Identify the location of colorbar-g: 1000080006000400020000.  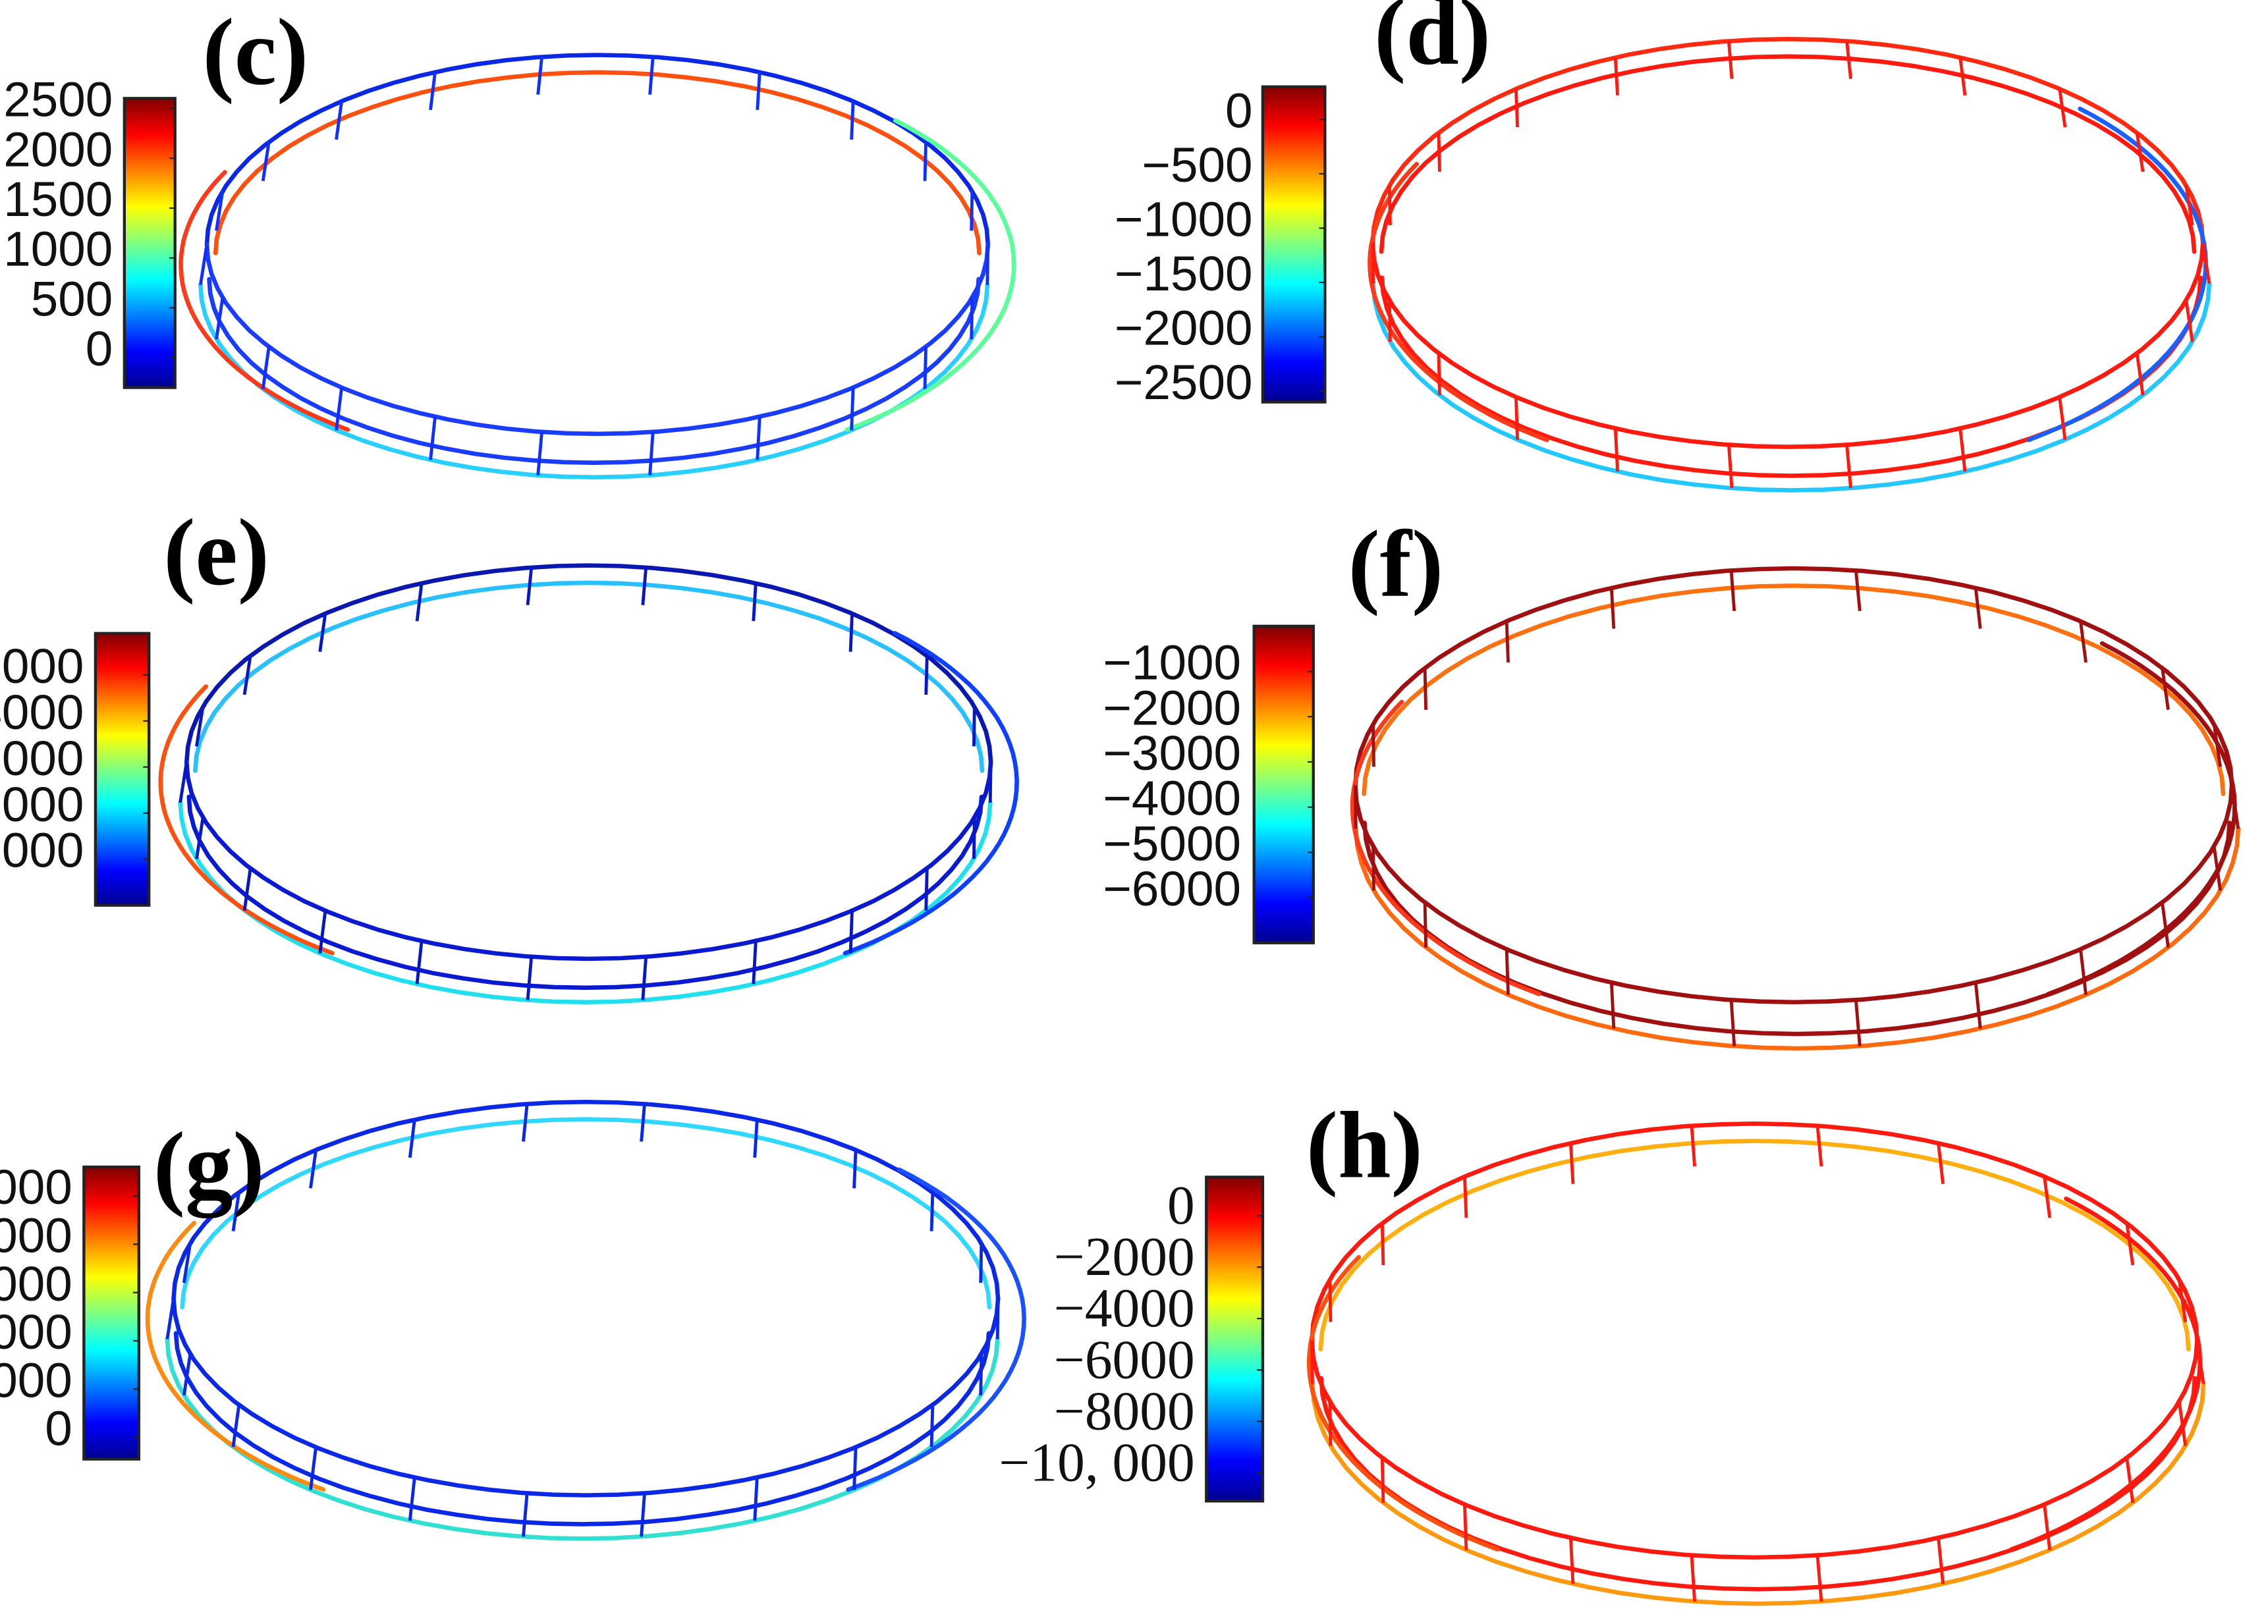
(70, 1310).